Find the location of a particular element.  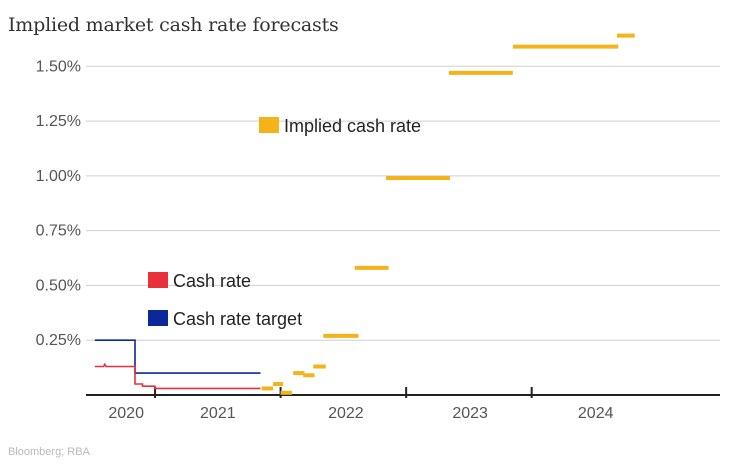

x-tick-label: 2024 is located at coordinates (596, 413).